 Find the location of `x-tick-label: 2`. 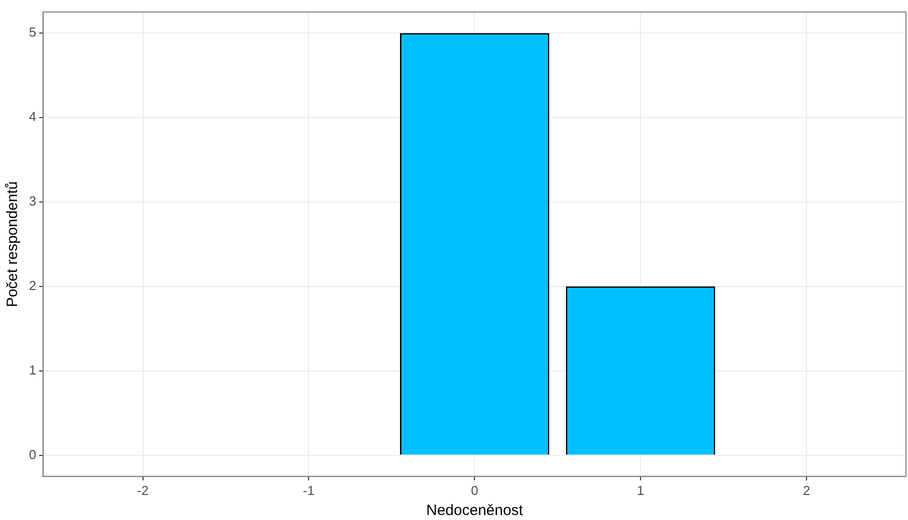

x-tick-label: 2 is located at coordinates (806, 490).